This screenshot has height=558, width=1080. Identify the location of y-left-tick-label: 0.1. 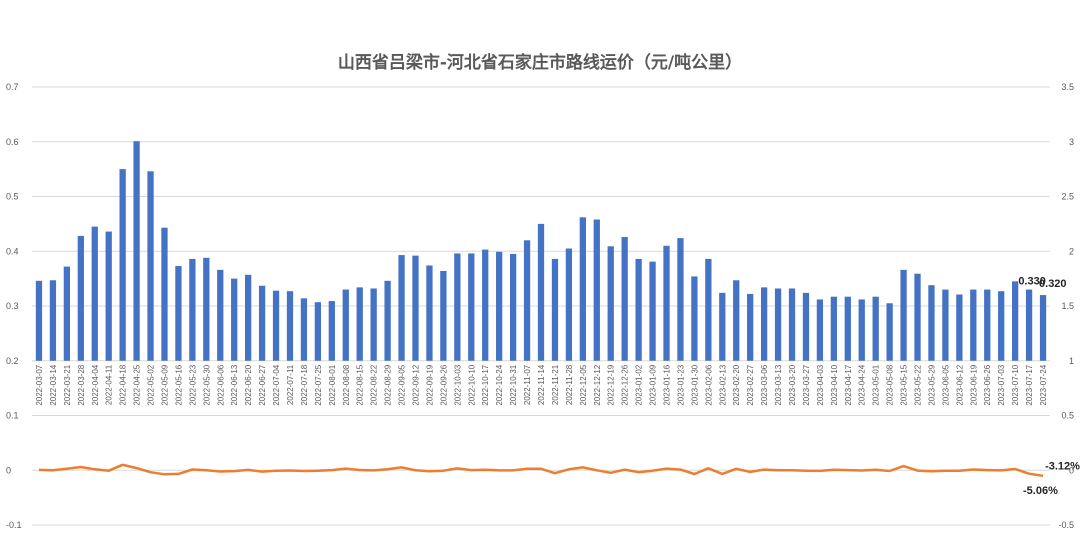
(12, 416).